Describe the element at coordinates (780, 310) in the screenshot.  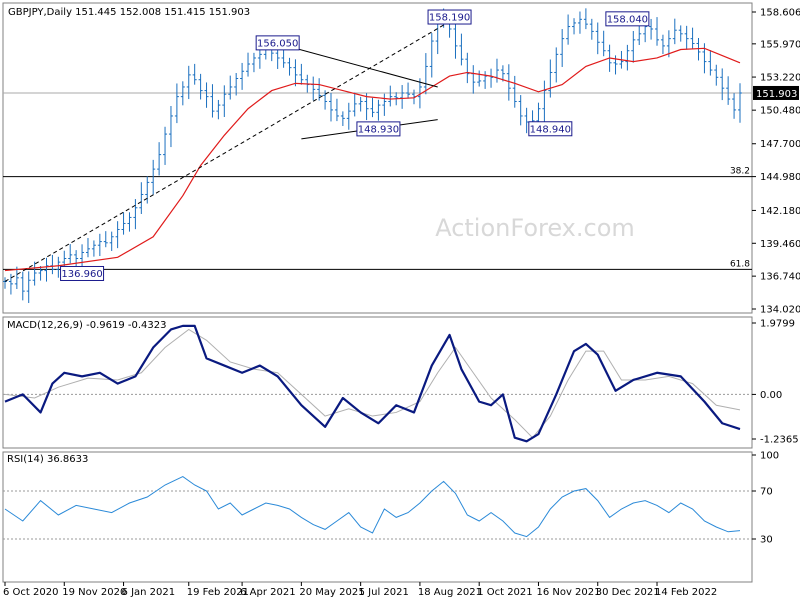
I see `price-y-tick-label: 134.020` at that location.